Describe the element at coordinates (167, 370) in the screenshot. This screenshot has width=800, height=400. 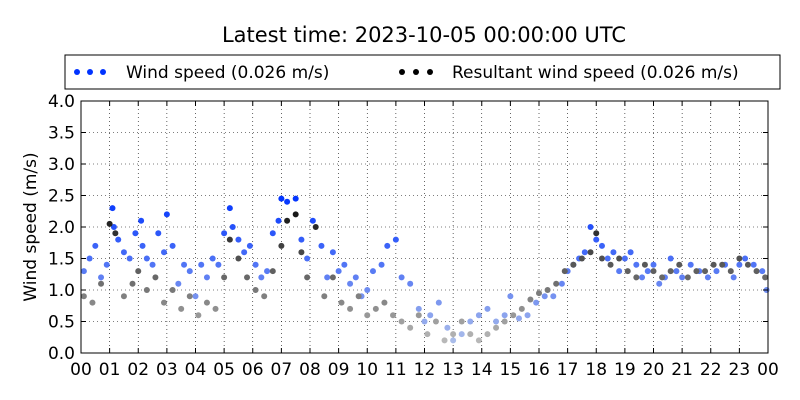
I see `x-tick-label: 03` at that location.